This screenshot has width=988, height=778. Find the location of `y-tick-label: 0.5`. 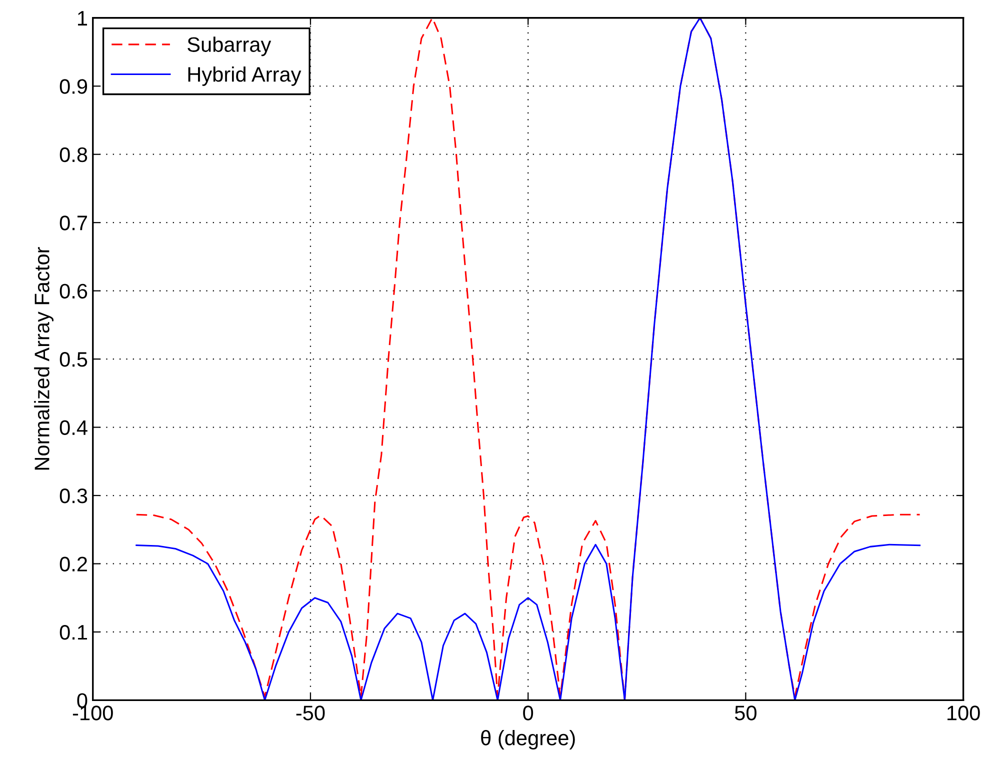

y-tick-label: 0.5 is located at coordinates (74, 359).